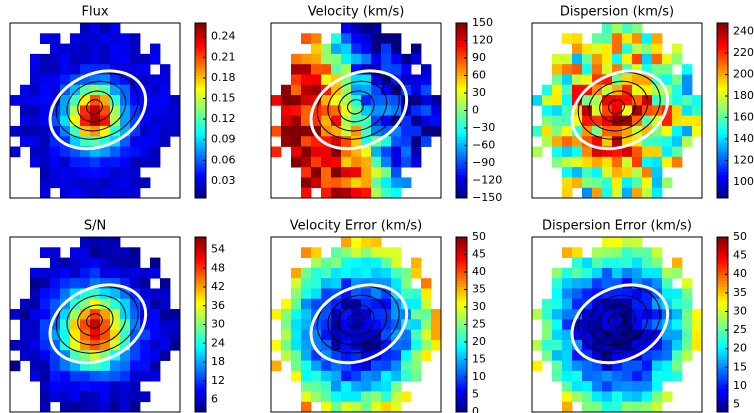  What do you see at coordinates (218, 342) in the screenshot?
I see `colorbar-tick-label: 24` at bounding box center [218, 342].